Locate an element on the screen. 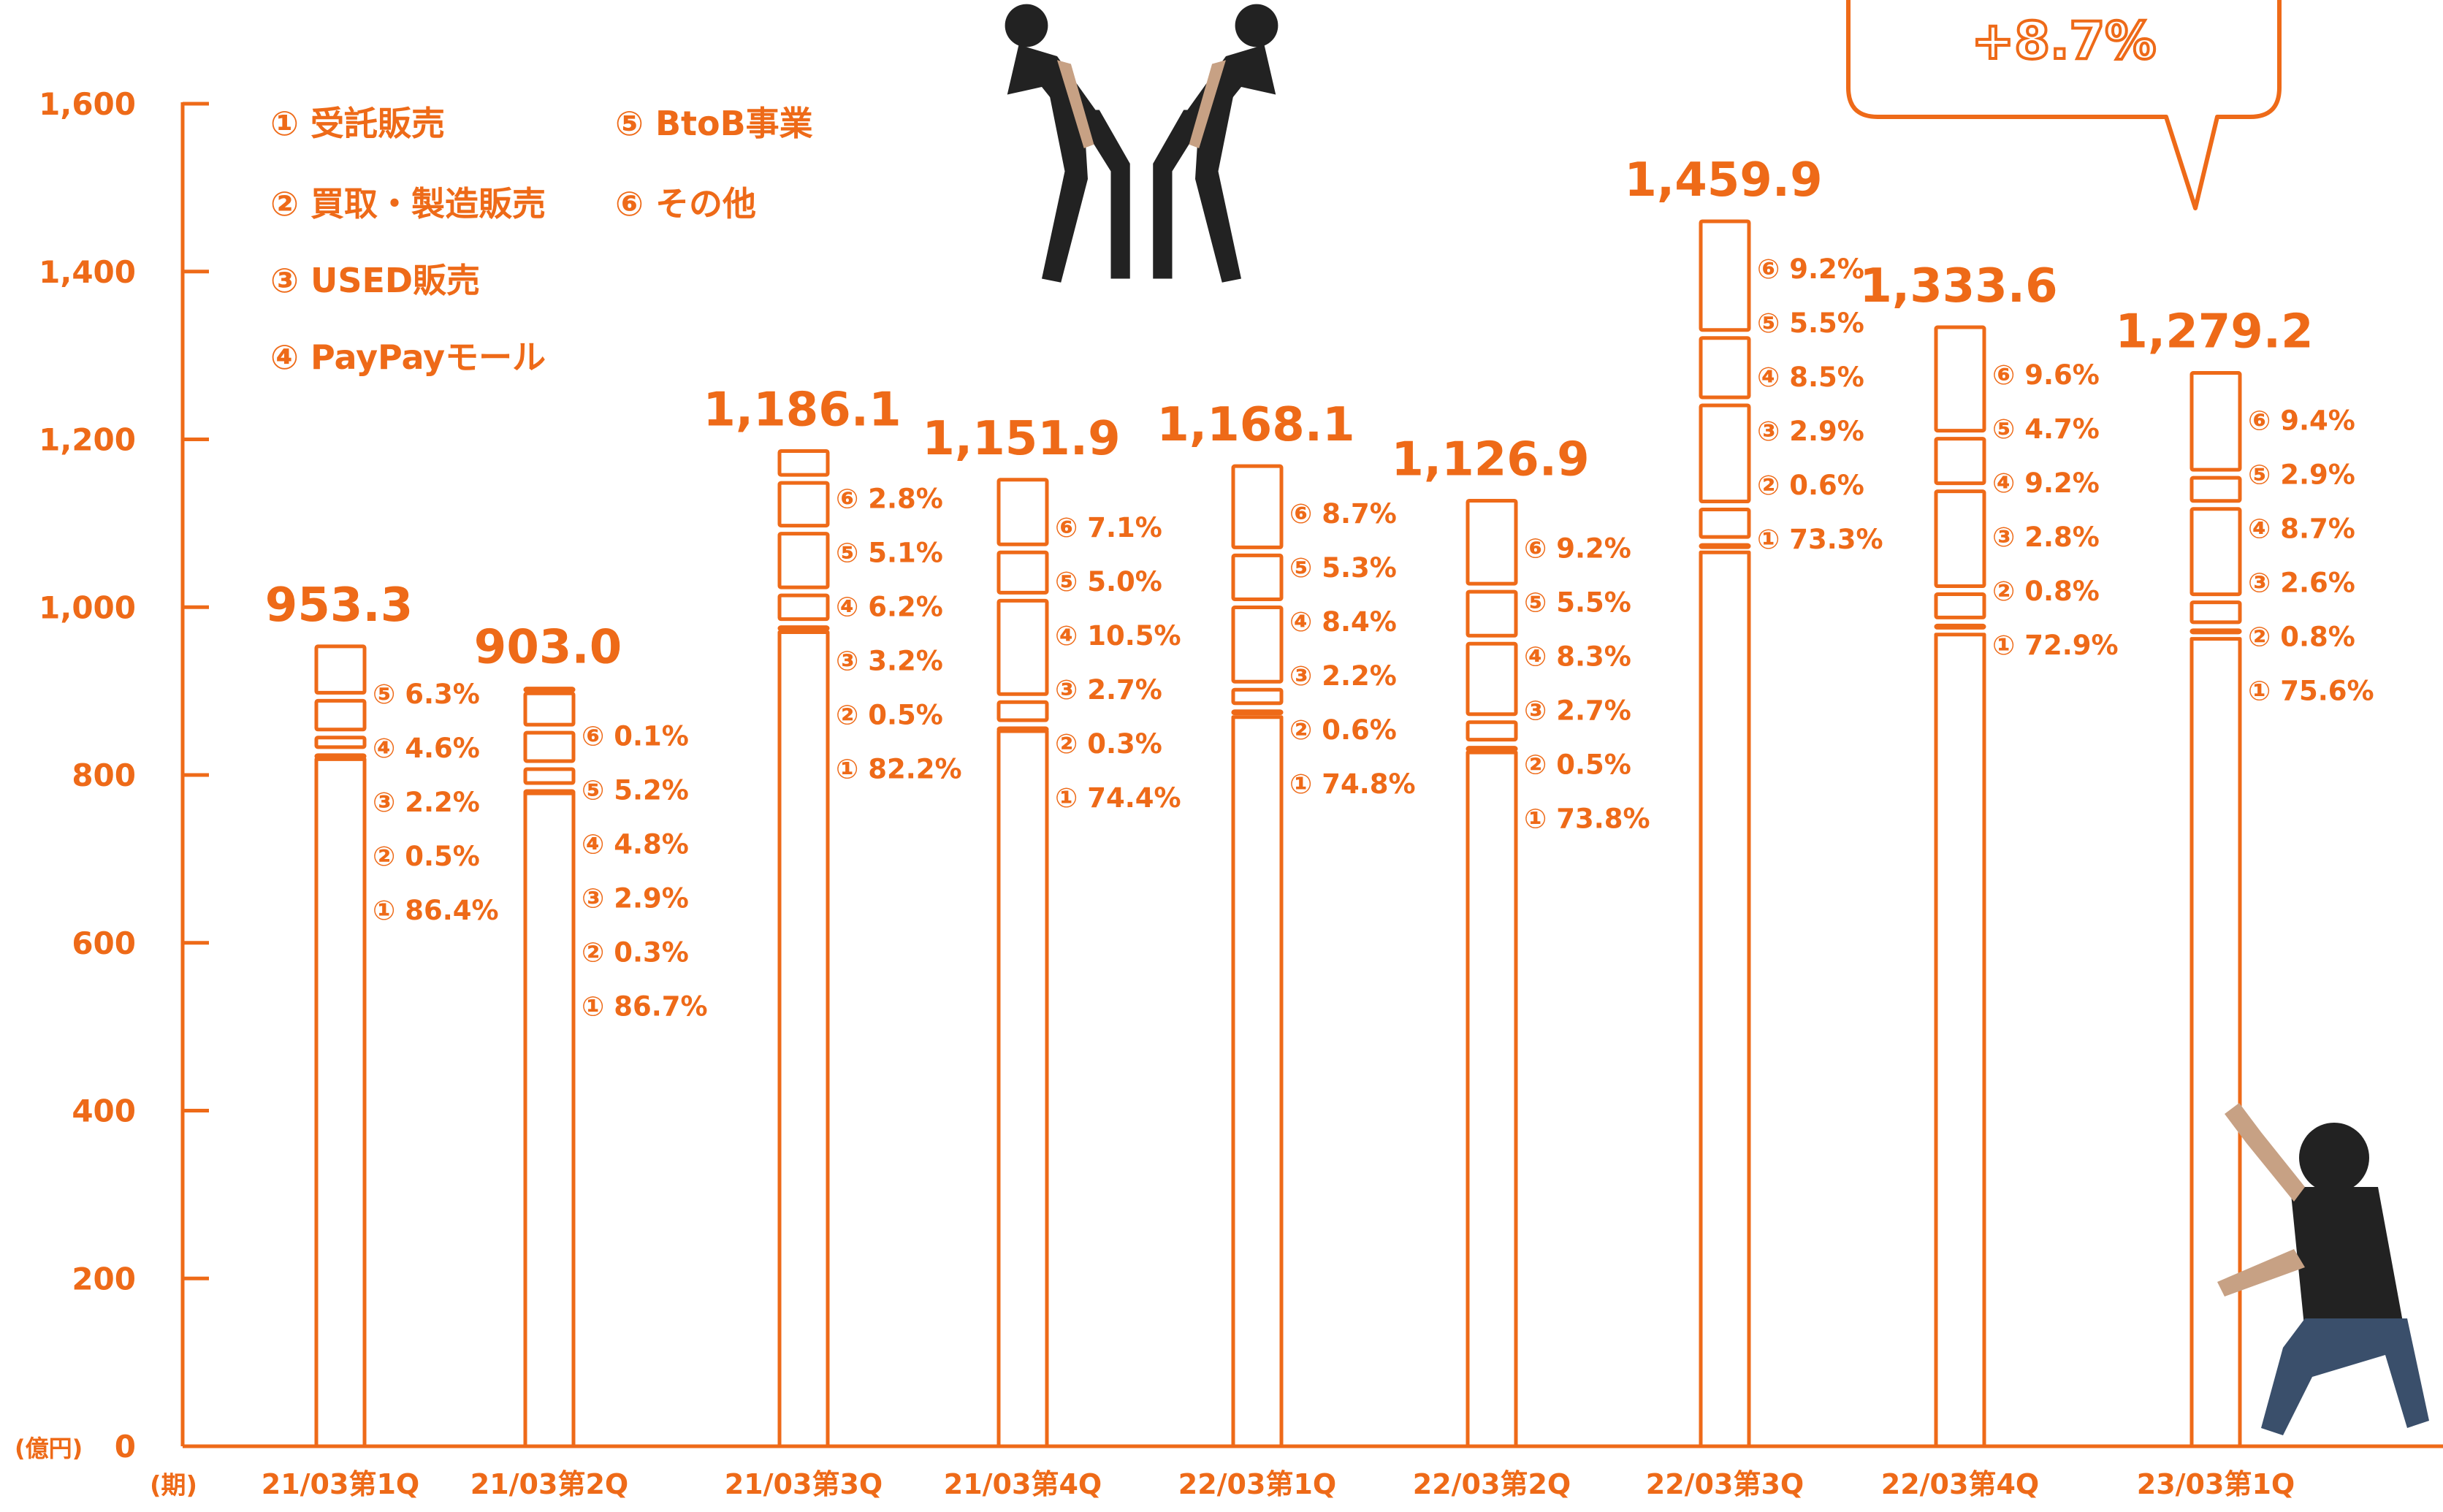 This screenshot has width=2443, height=1512. legend-entry-3: ③ USED販売 is located at coordinates (375, 280).